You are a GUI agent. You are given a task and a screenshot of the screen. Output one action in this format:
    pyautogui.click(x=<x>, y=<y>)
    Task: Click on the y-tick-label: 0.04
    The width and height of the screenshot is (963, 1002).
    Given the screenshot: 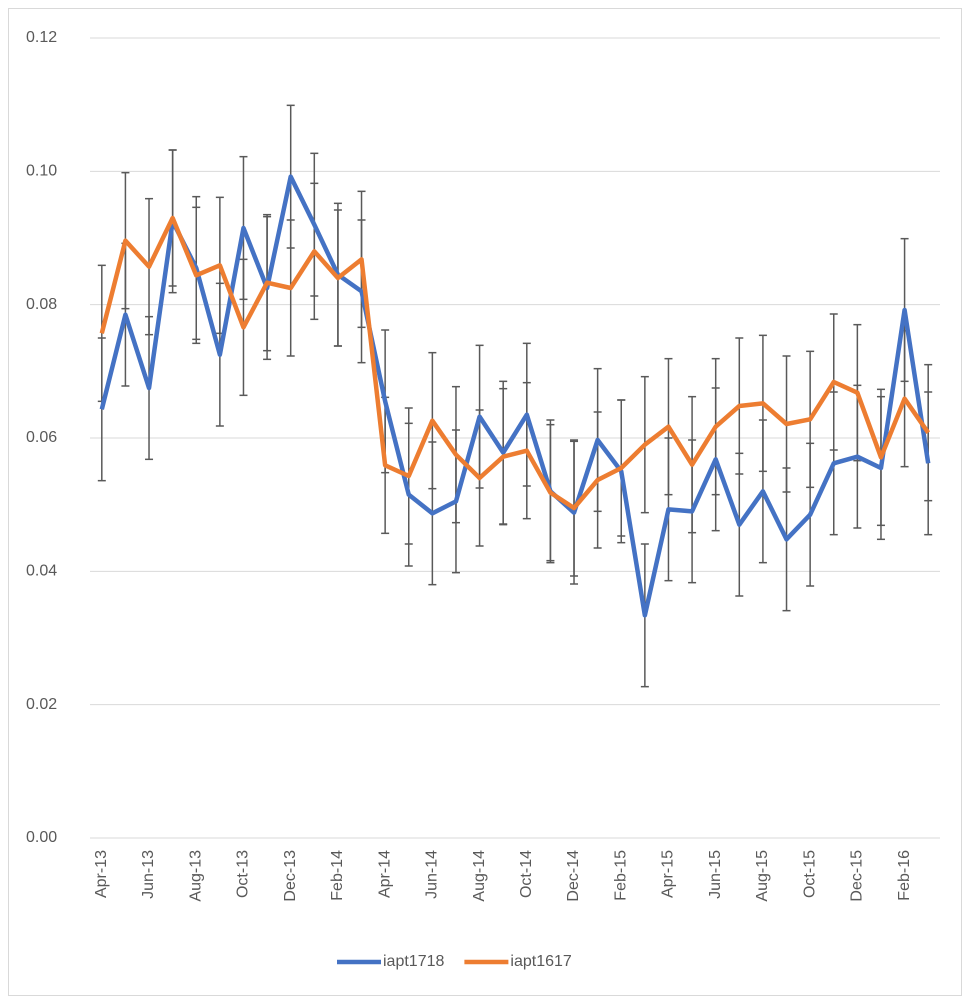 What is the action you would take?
    pyautogui.click(x=41, y=571)
    